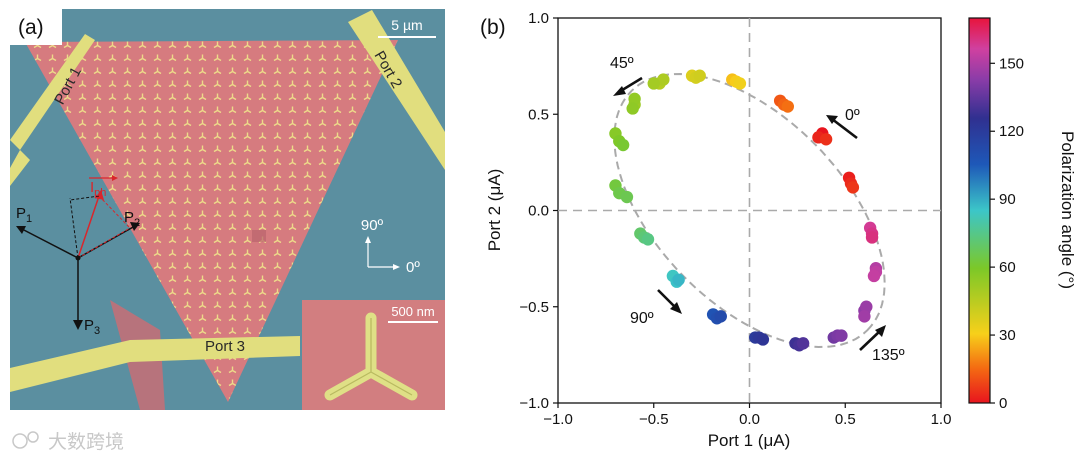 The image size is (1080, 462). What do you see at coordinates (372, 225) in the screenshot?
I see `angle-90-label: 90º` at bounding box center [372, 225].